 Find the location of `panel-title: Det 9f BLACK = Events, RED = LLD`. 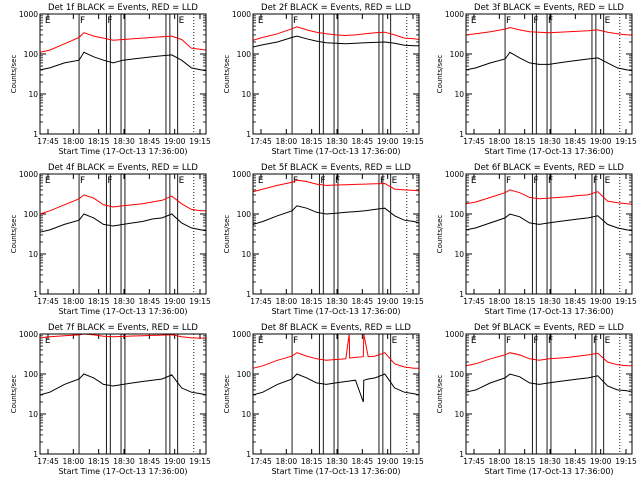

panel-title: Det 9f BLACK = Events, RED = LLD is located at coordinates (549, 328).